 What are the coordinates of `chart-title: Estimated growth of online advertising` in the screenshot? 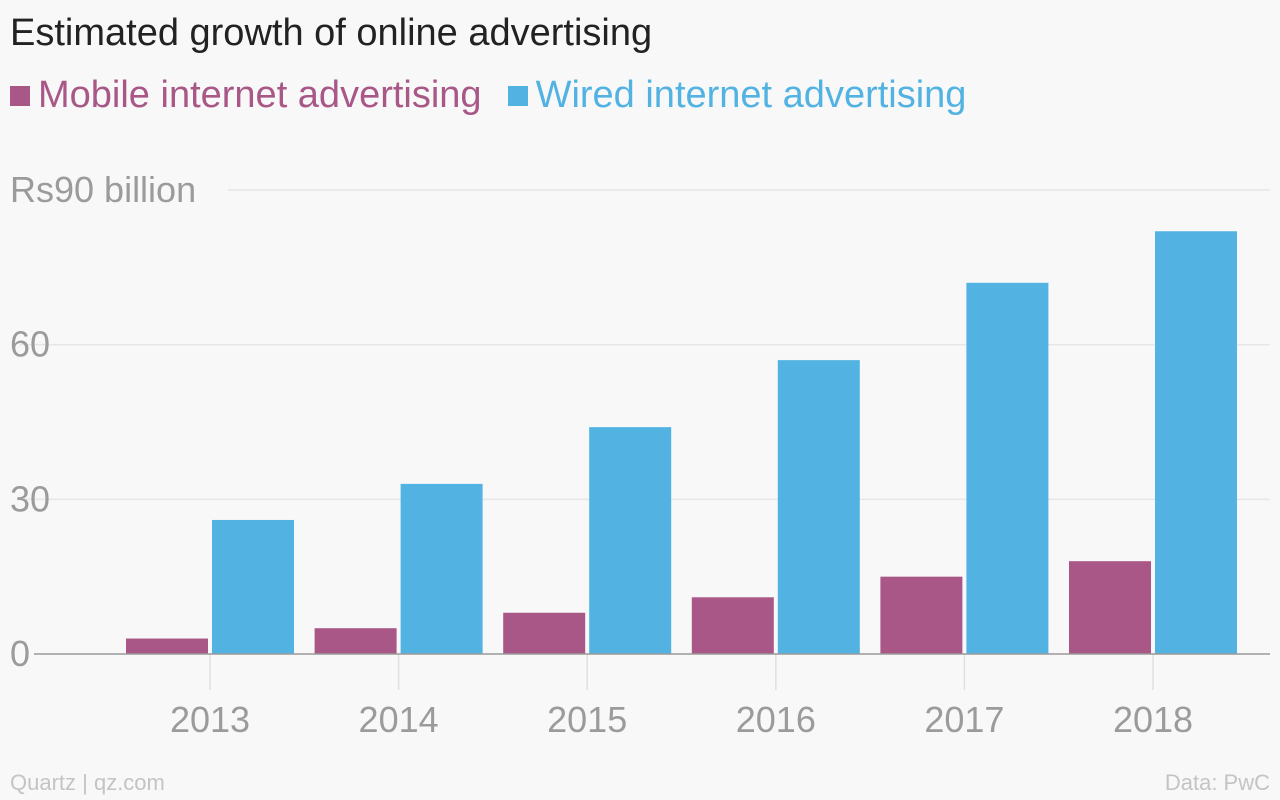 It's located at (331, 33).